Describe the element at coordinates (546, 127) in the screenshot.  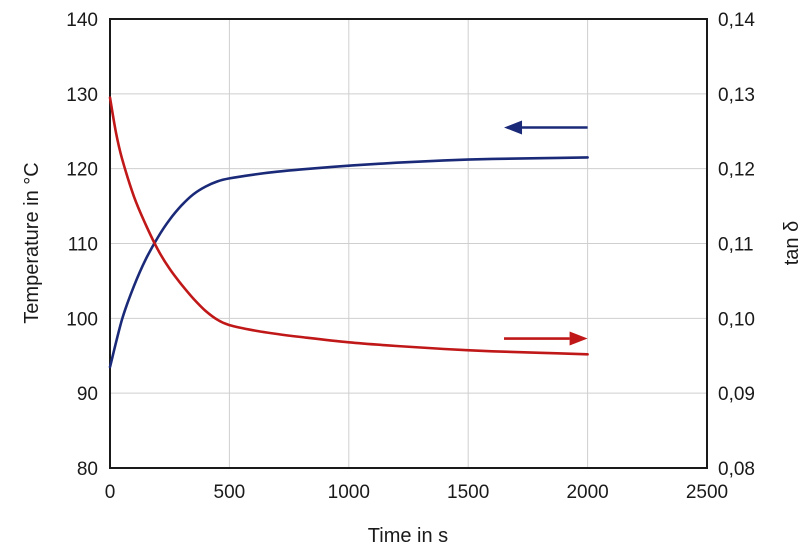
I see `left-arrow-icon` at that location.